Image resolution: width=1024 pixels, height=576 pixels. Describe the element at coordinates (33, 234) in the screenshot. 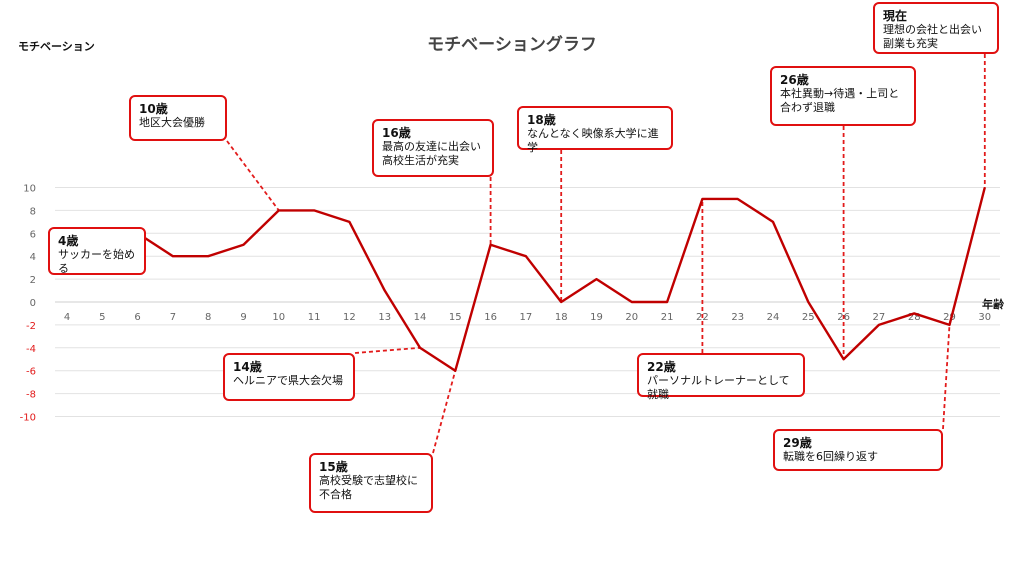

I see `y-tick-label: 6` at that location.